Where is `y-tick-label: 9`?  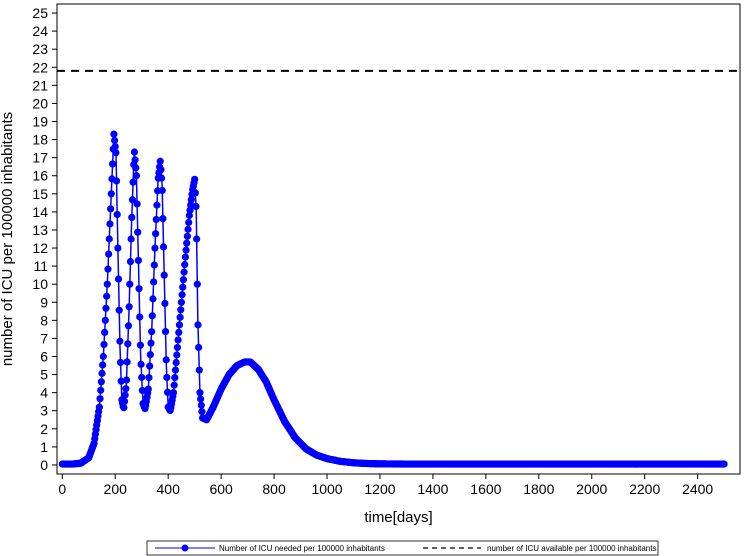
y-tick-label: 9 is located at coordinates (44, 302).